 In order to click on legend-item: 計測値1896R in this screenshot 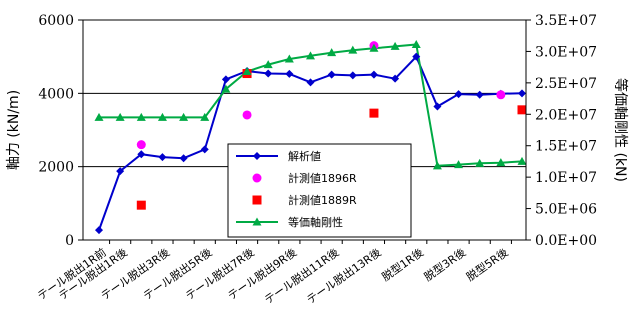, I will do `click(304, 178)`.